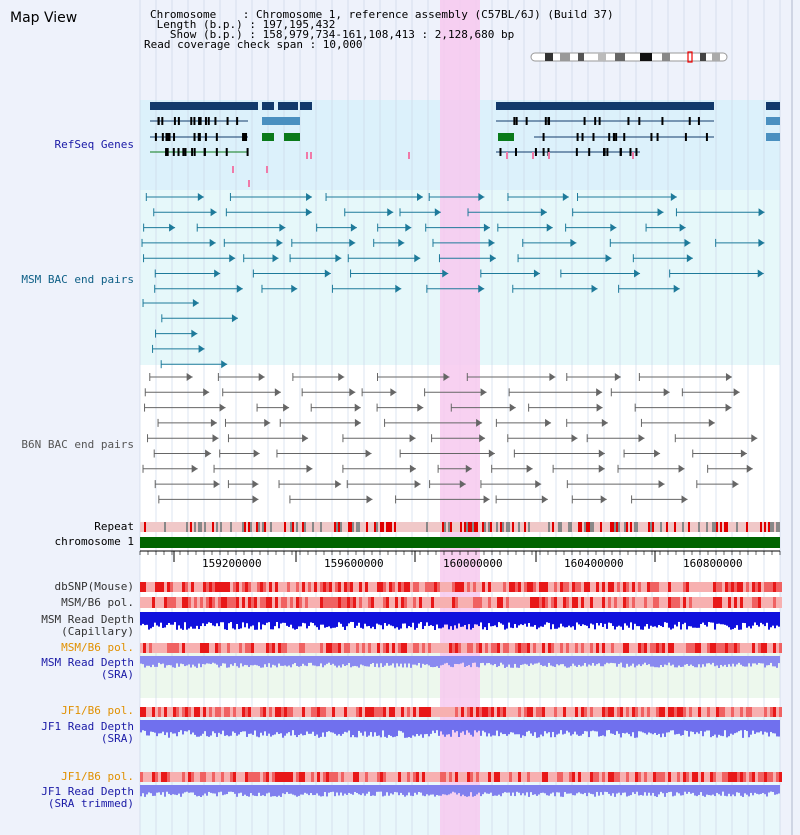 This screenshot has height=835, width=800. What do you see at coordinates (87, 726) in the screenshot?
I see `track-label-jf1-depth-sra: JF1 Read Depth` at bounding box center [87, 726].